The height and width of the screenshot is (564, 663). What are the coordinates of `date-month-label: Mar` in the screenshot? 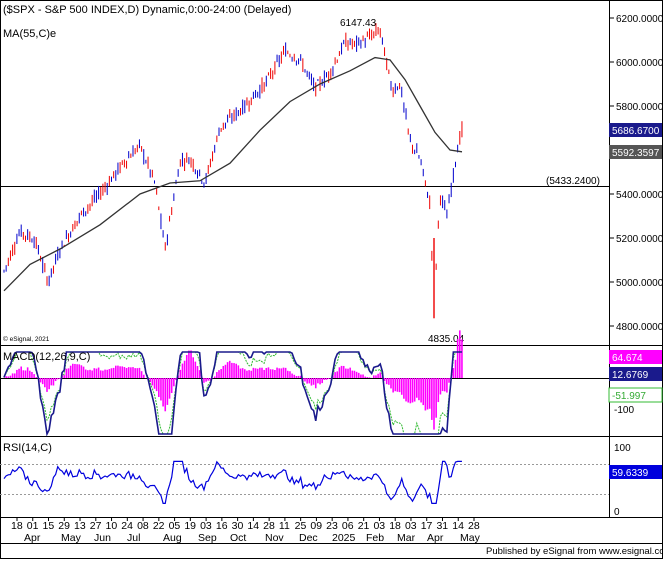 It's located at (406, 538).